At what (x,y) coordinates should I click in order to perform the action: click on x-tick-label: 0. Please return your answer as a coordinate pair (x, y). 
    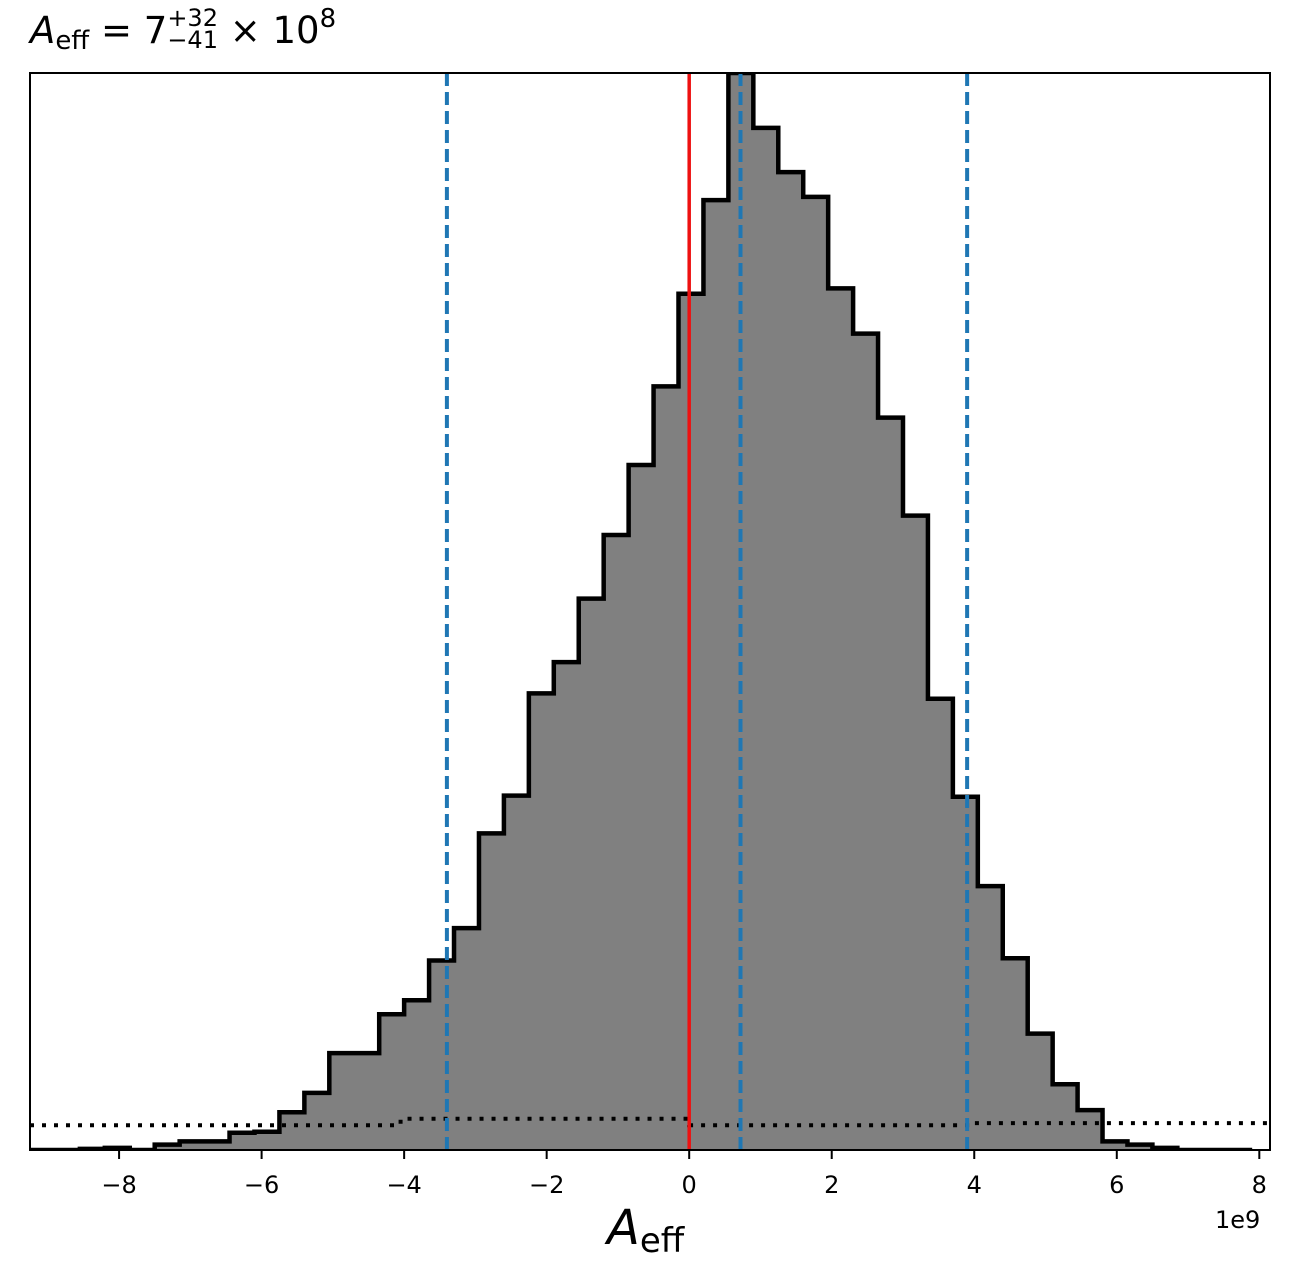
    Looking at the image, I should click on (689, 1185).